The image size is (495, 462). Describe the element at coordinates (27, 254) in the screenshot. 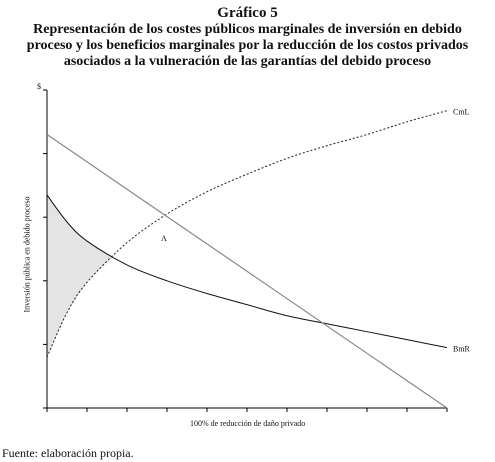

I see `y-axis-label: Inversión pública en debido proceso` at that location.